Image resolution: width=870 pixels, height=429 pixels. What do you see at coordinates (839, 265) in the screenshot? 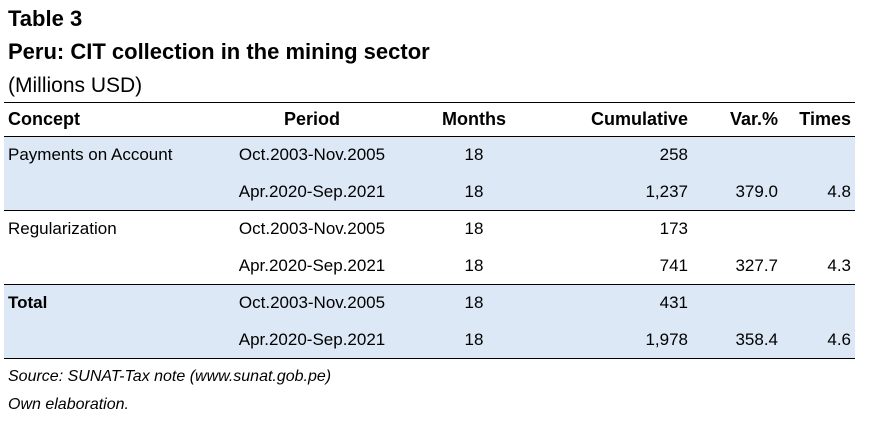
I see `cell-times: 4.3` at bounding box center [839, 265].